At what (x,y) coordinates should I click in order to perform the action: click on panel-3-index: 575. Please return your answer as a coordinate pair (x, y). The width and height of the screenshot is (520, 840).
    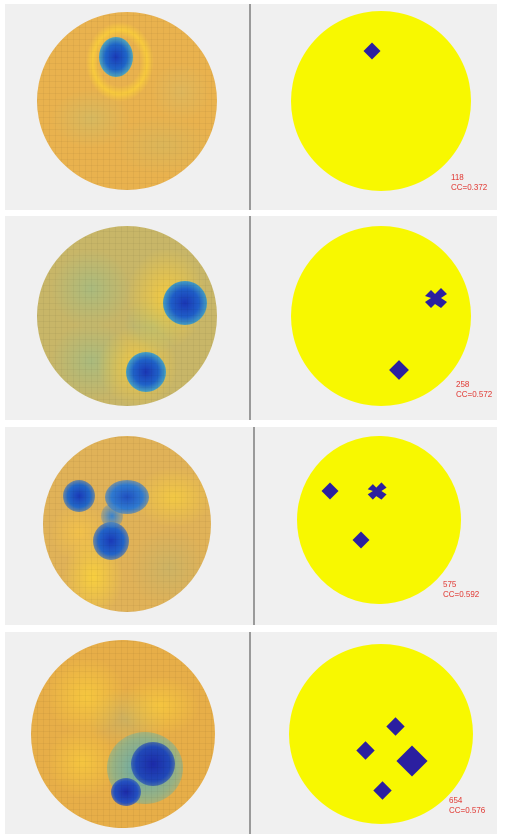
    Looking at the image, I should click on (450, 584).